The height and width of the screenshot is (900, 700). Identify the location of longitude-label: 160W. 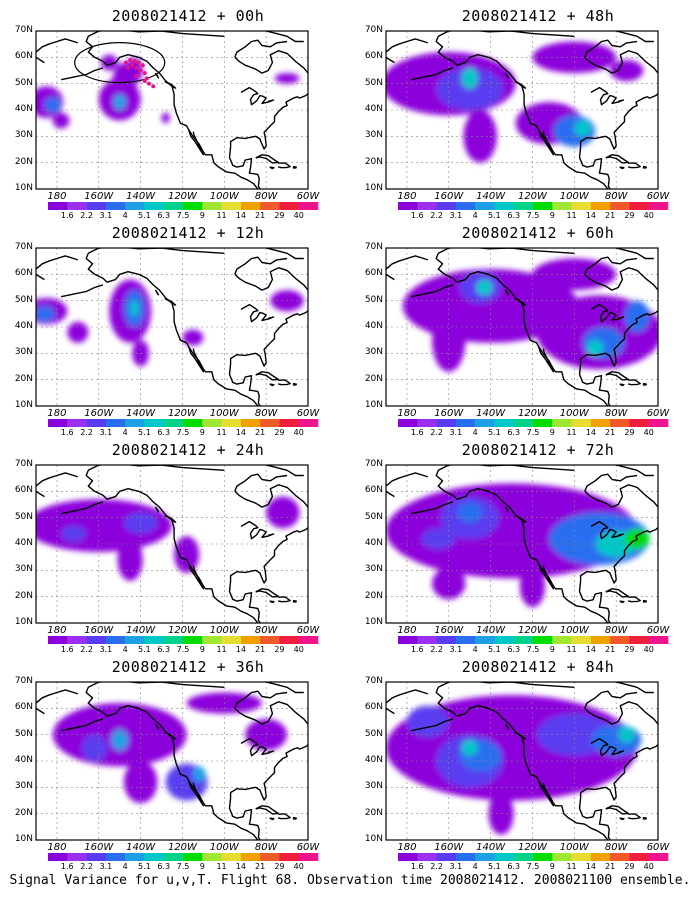
(449, 196).